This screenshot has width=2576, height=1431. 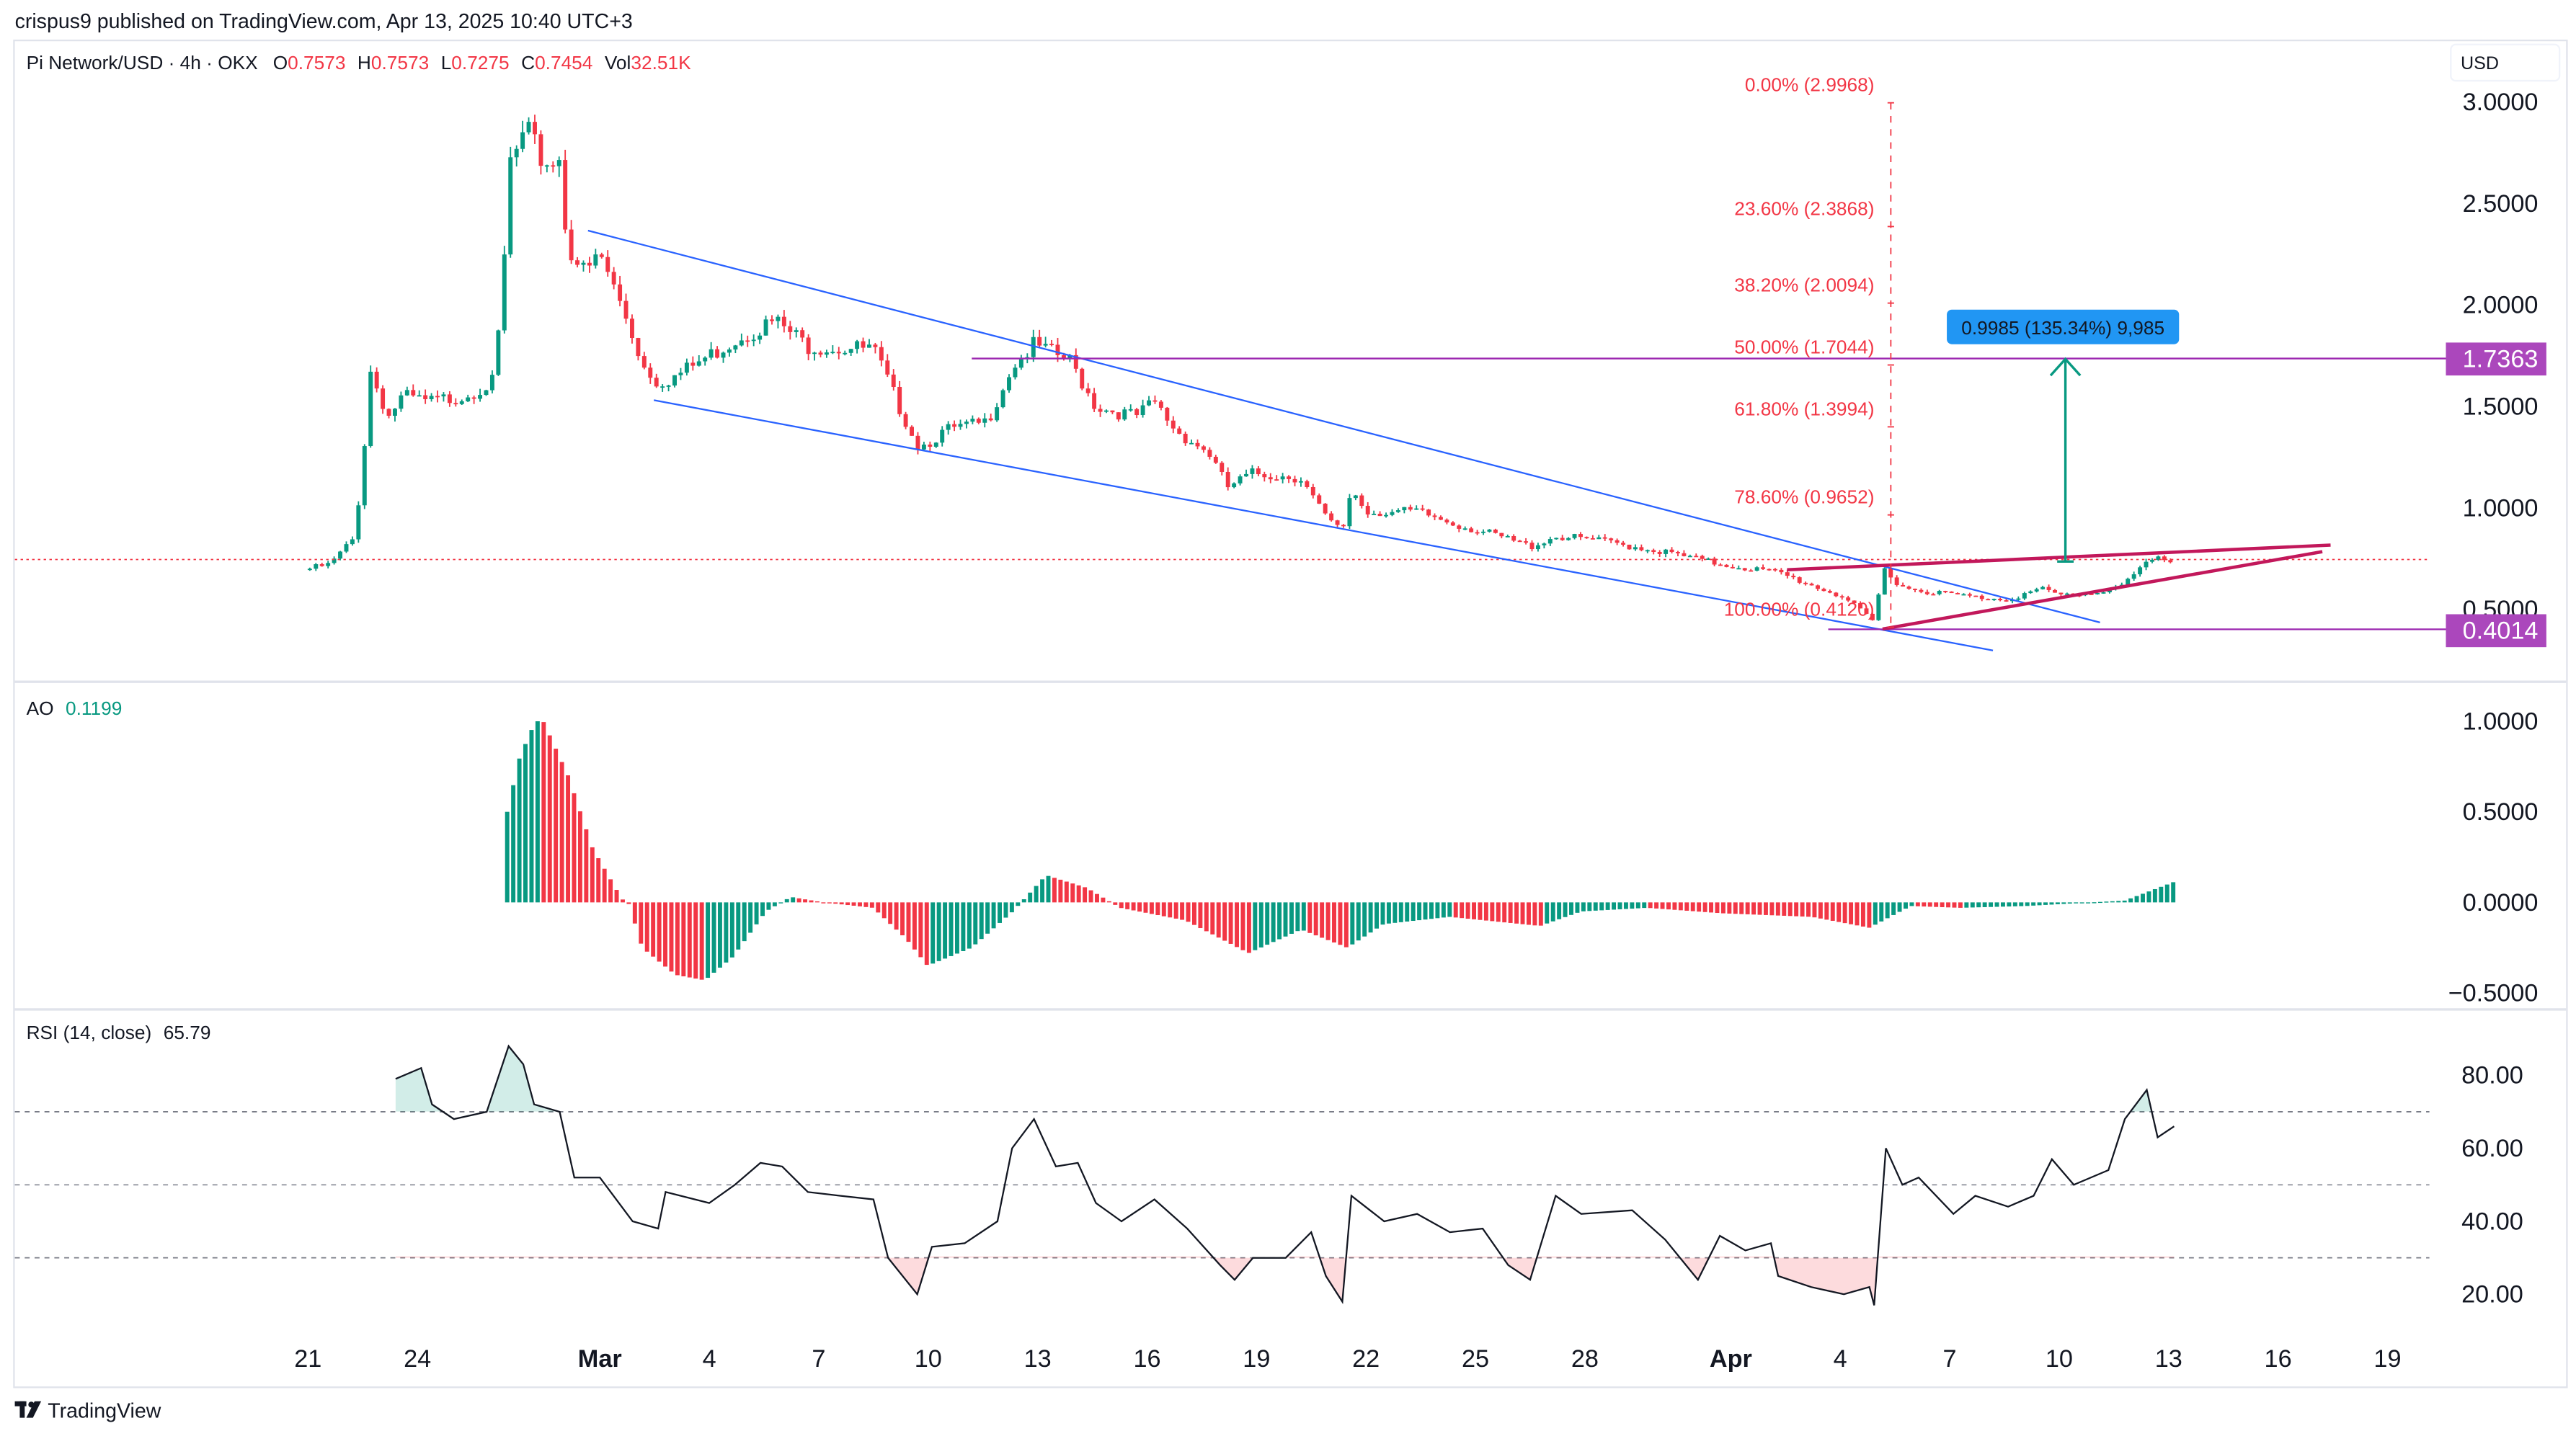 I want to click on ao-pane, so click(x=1340, y=851).